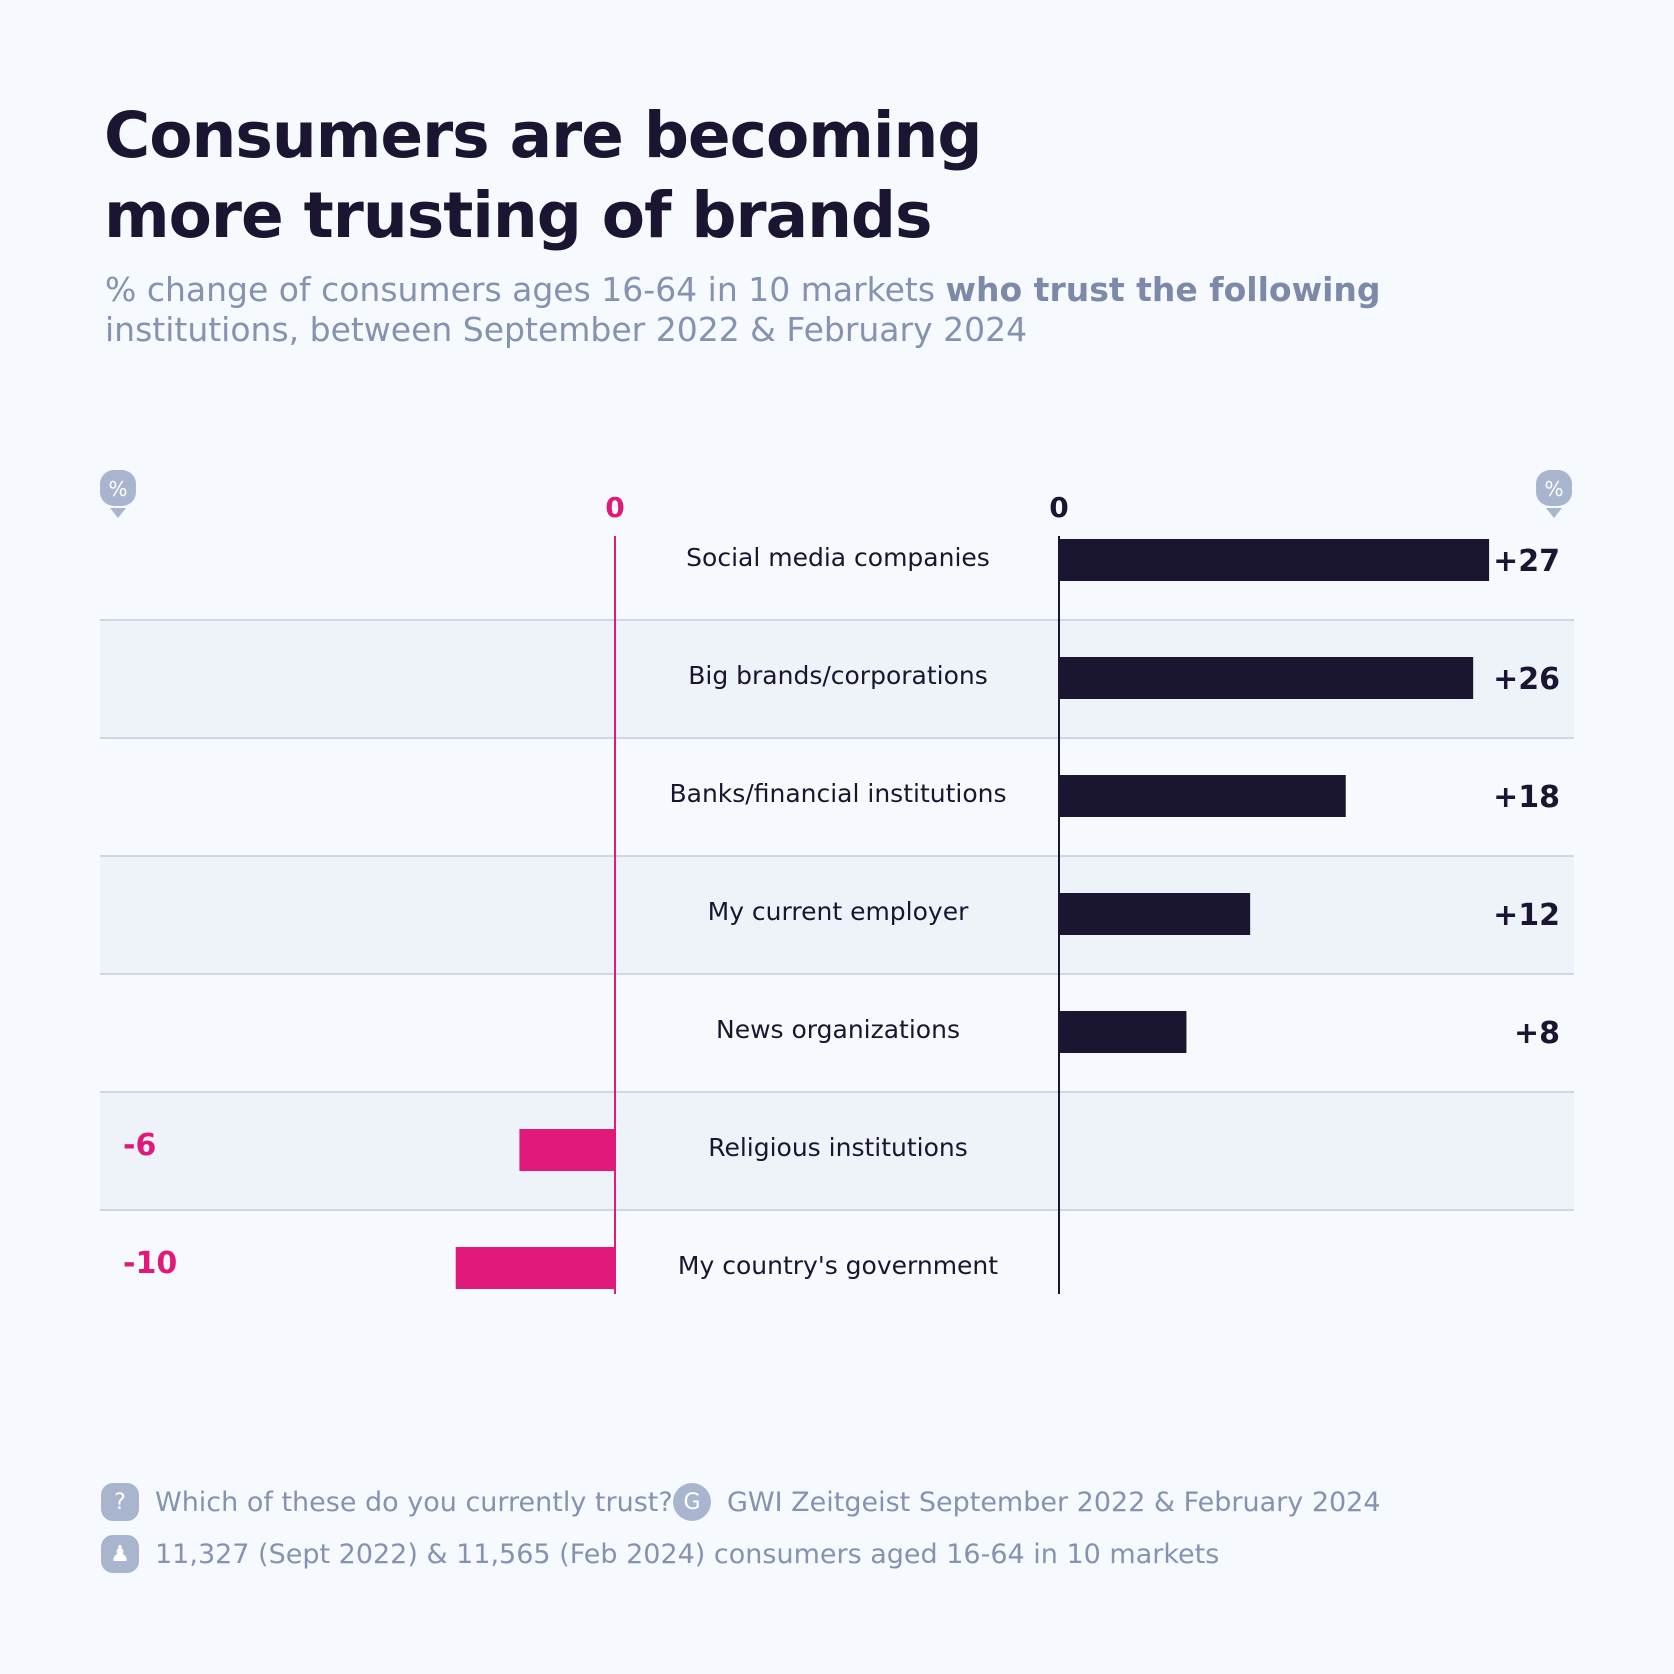  I want to click on value-label: +12, so click(1526, 915).